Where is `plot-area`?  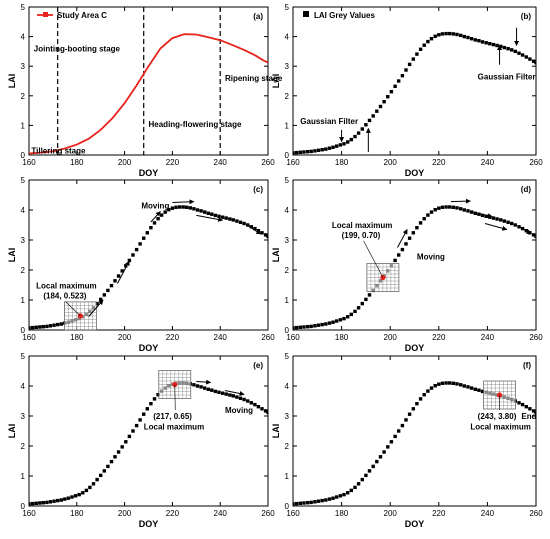 plot-area is located at coordinates (148, 81).